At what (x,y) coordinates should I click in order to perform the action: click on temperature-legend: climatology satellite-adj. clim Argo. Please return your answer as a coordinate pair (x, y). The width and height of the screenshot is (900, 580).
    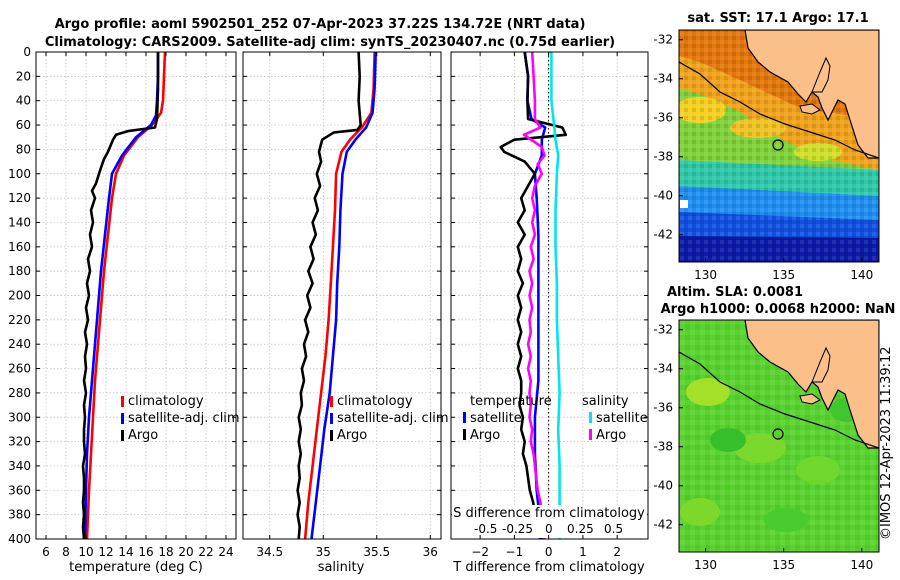
    Looking at the image, I should click on (180, 418).